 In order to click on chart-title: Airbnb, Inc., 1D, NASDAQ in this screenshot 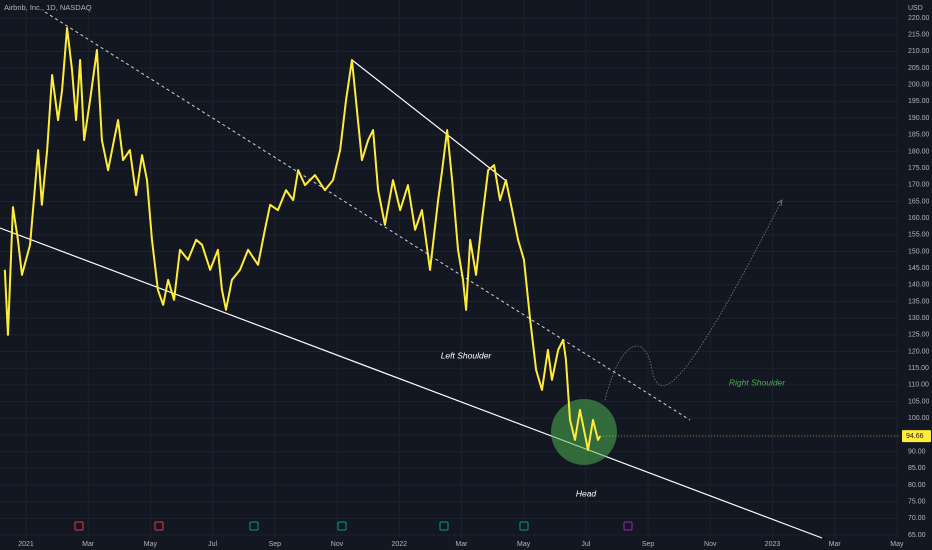, I will do `click(48, 7)`.